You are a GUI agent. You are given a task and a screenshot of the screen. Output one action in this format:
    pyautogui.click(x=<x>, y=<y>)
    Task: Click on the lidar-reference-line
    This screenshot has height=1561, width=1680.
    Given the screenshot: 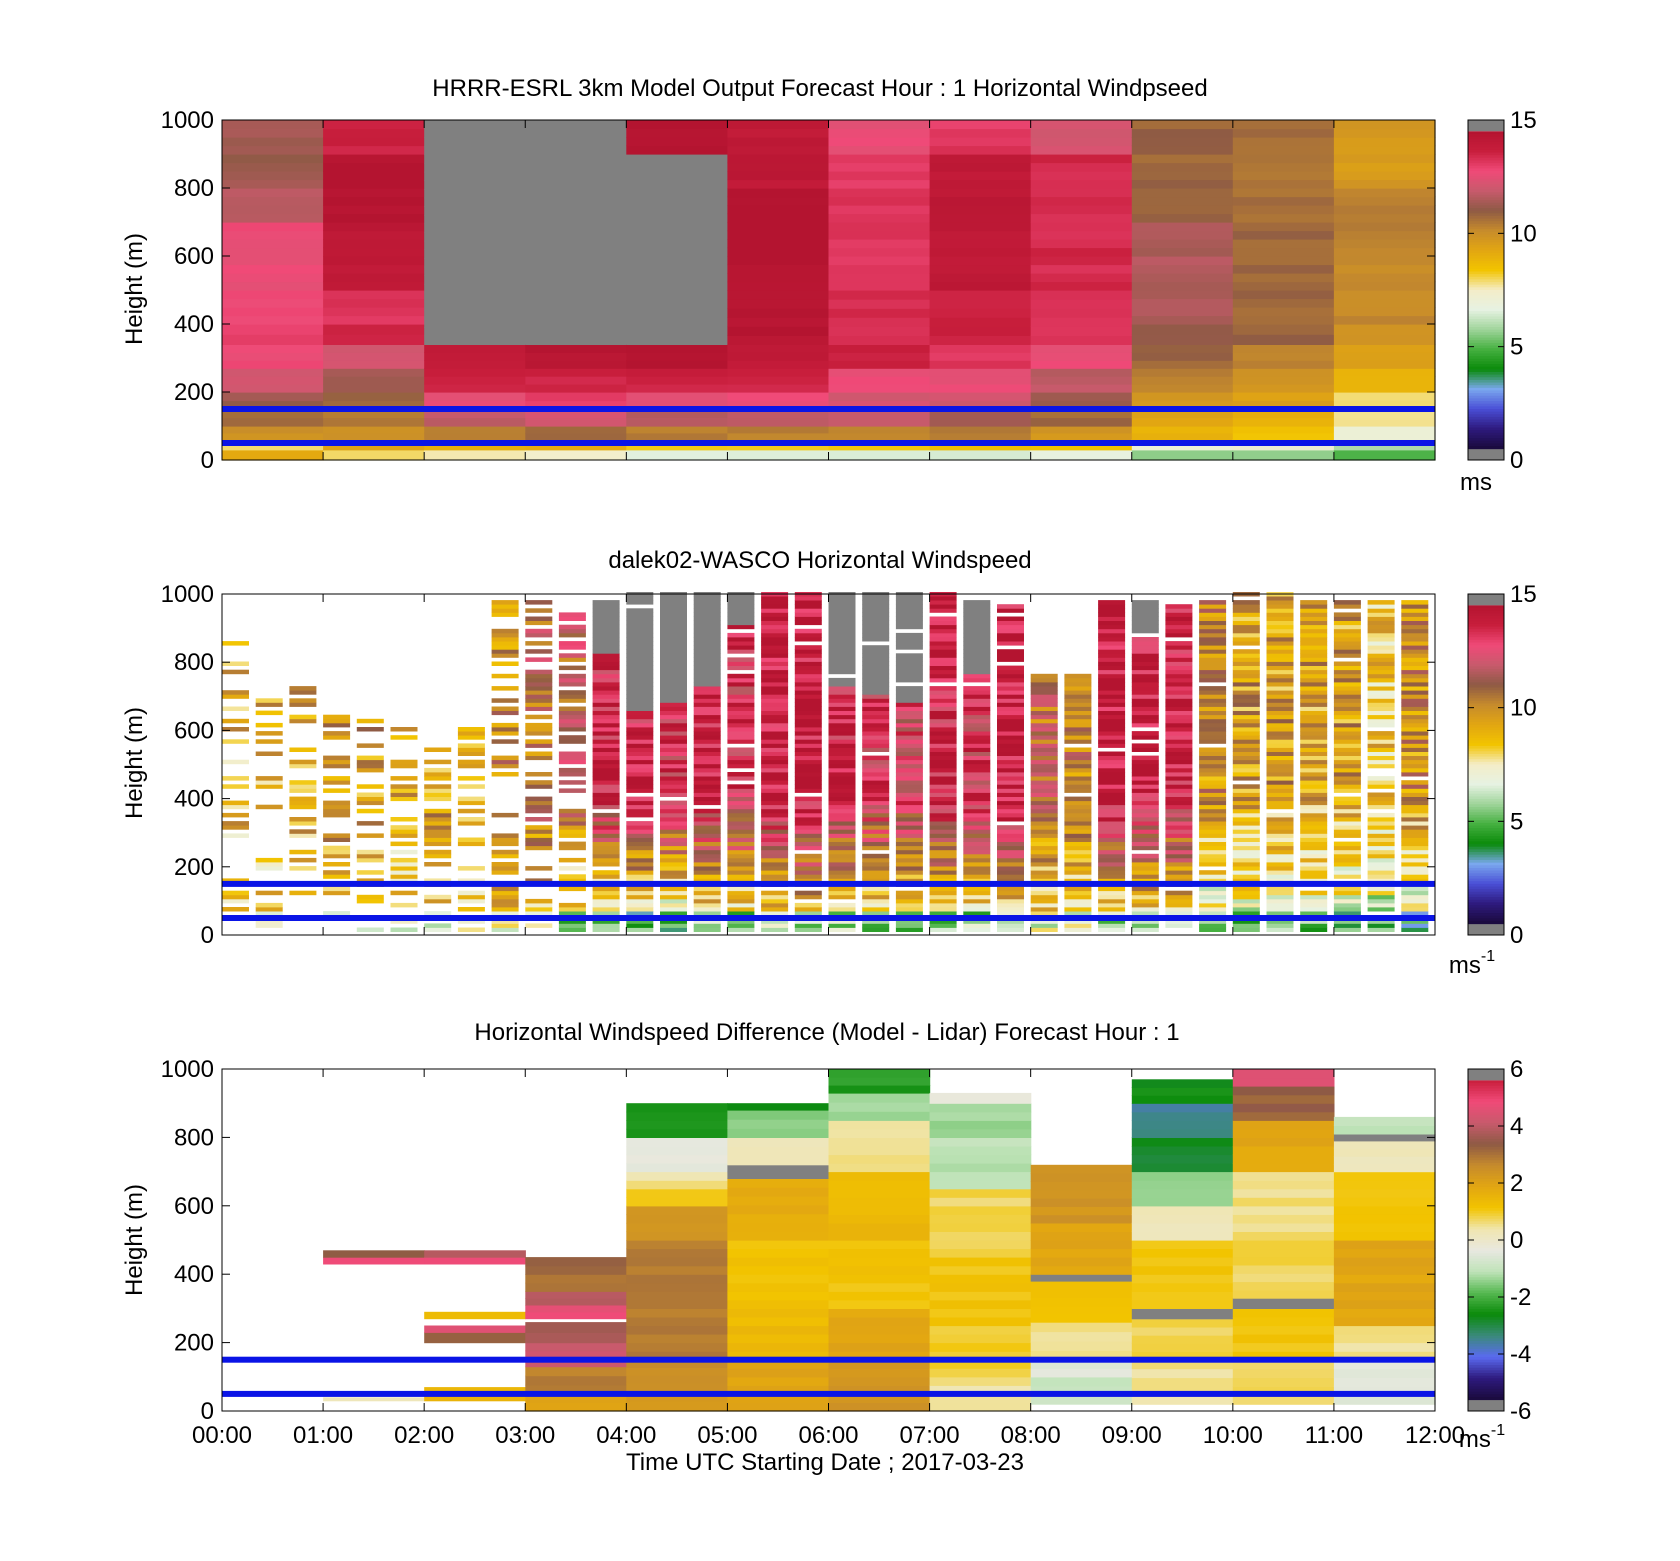 What is the action you would take?
    pyautogui.click(x=828, y=918)
    